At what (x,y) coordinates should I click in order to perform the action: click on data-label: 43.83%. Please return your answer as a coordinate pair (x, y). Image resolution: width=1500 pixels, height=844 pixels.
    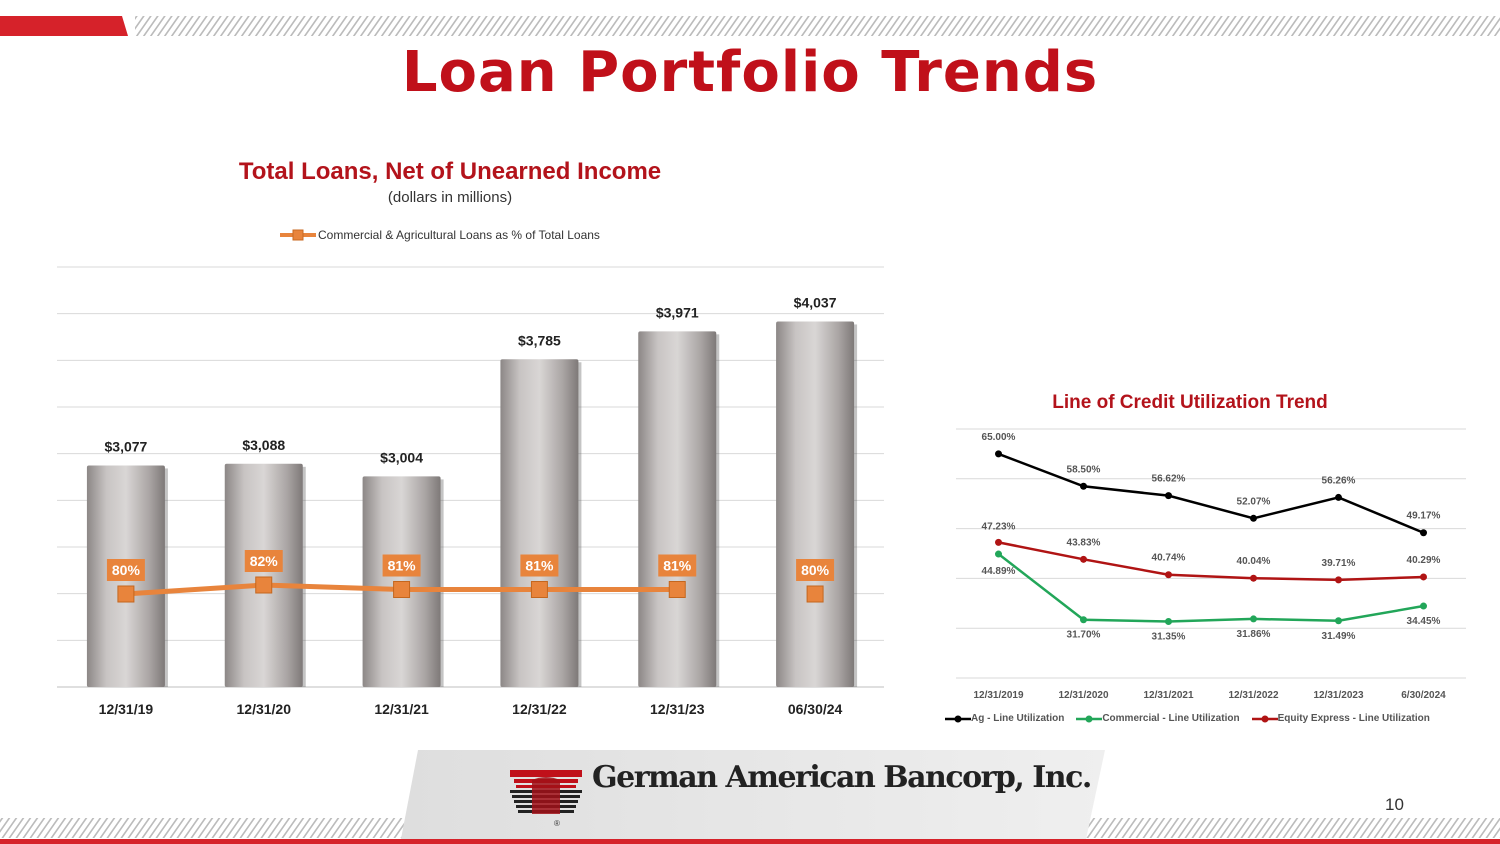
    Looking at the image, I should click on (1084, 542).